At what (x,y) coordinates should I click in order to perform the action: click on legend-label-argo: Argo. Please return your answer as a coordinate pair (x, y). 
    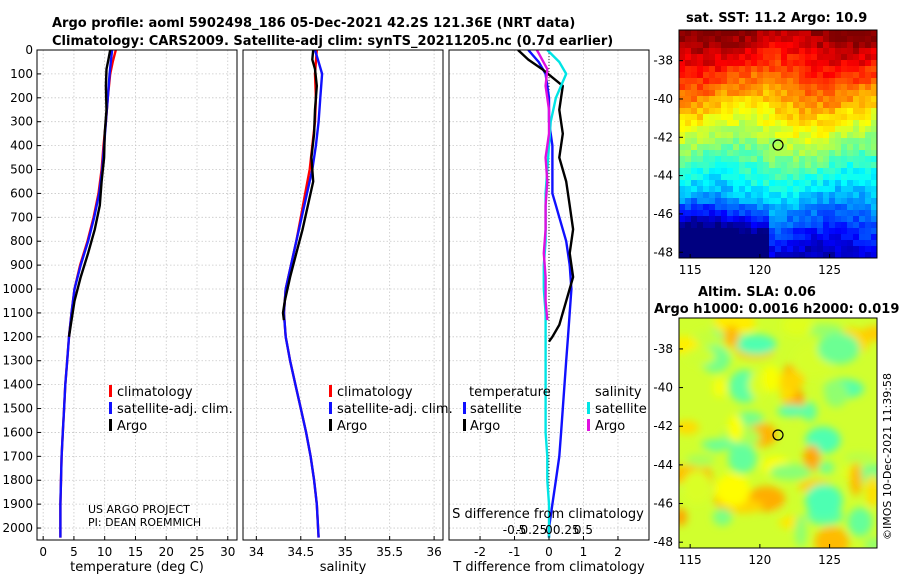
    Looking at the image, I should click on (132, 426).